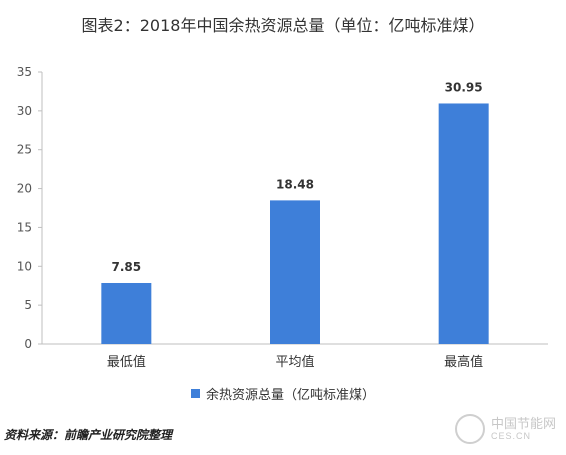 This screenshot has height=455, width=566. Describe the element at coordinates (464, 87) in the screenshot. I see `data-label: 30.95` at that location.